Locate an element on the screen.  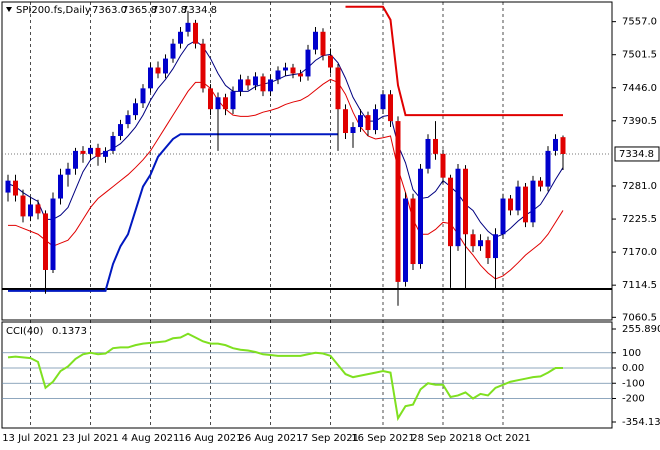
indicator-value: 0.1373 is located at coordinates (69, 331).